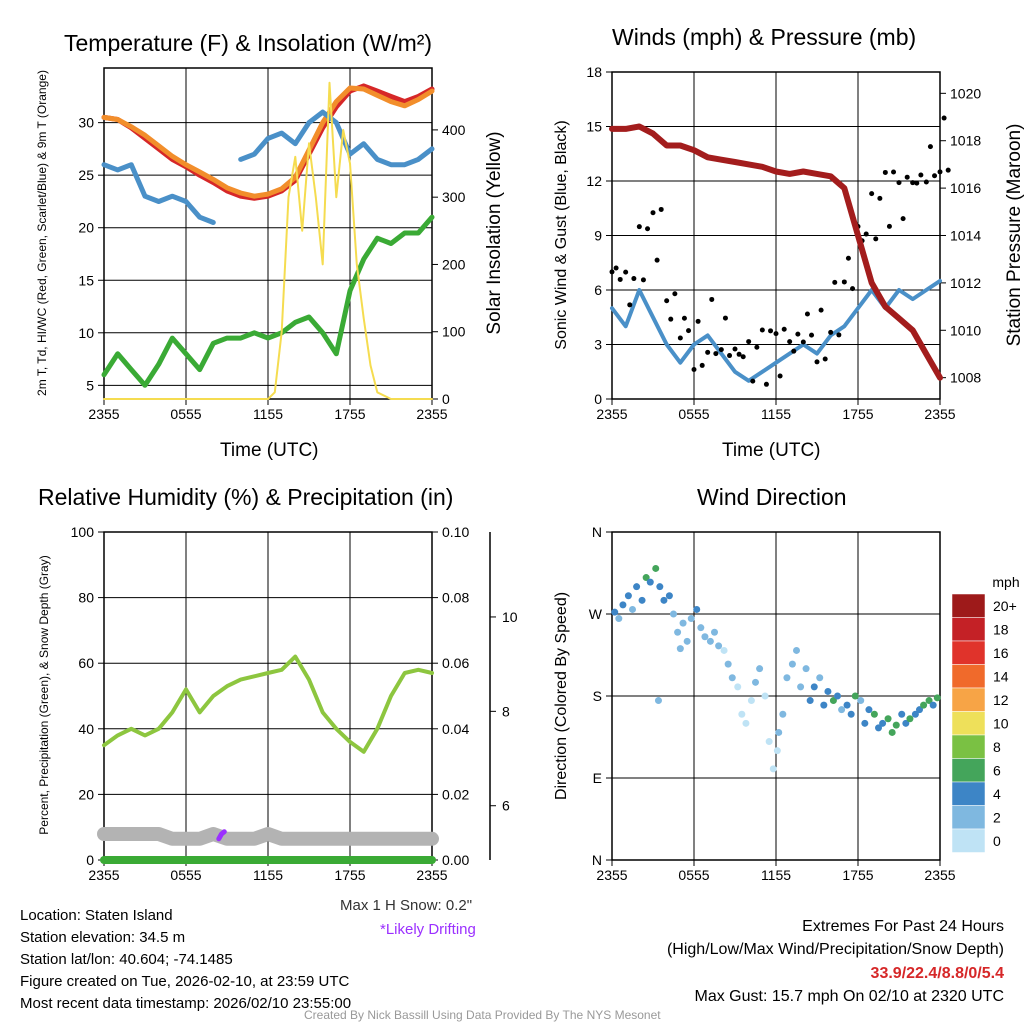 The image size is (1024, 1024). I want to click on y-tick-label: 80, so click(86, 598).